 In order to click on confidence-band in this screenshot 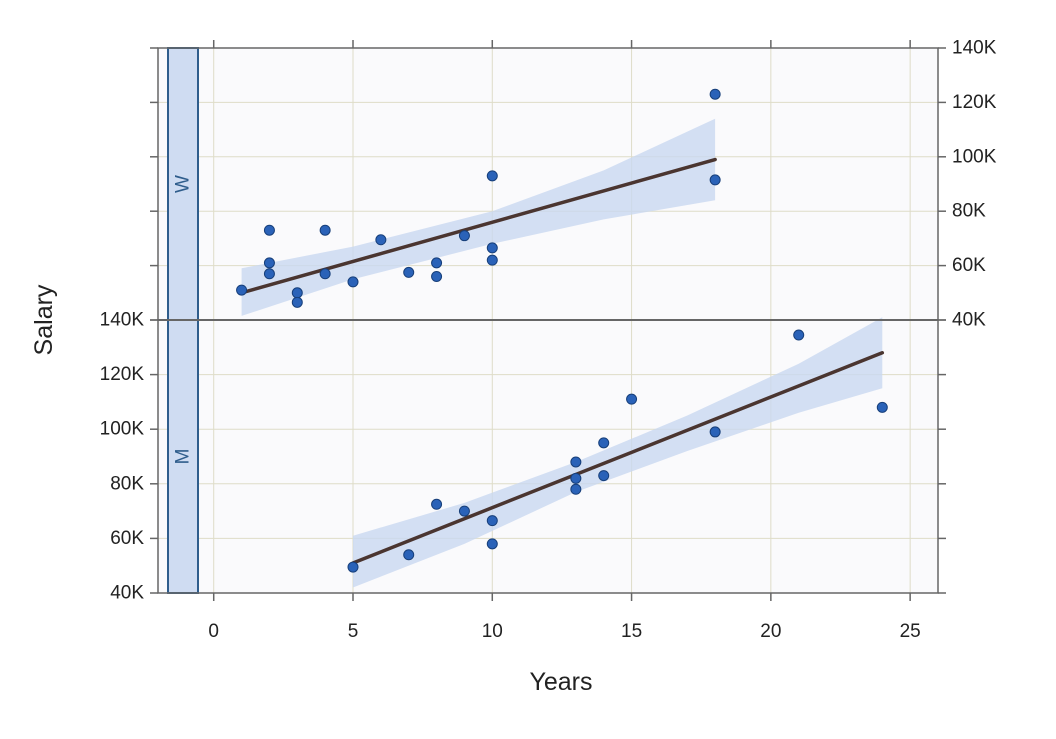, I will do `click(478, 217)`.